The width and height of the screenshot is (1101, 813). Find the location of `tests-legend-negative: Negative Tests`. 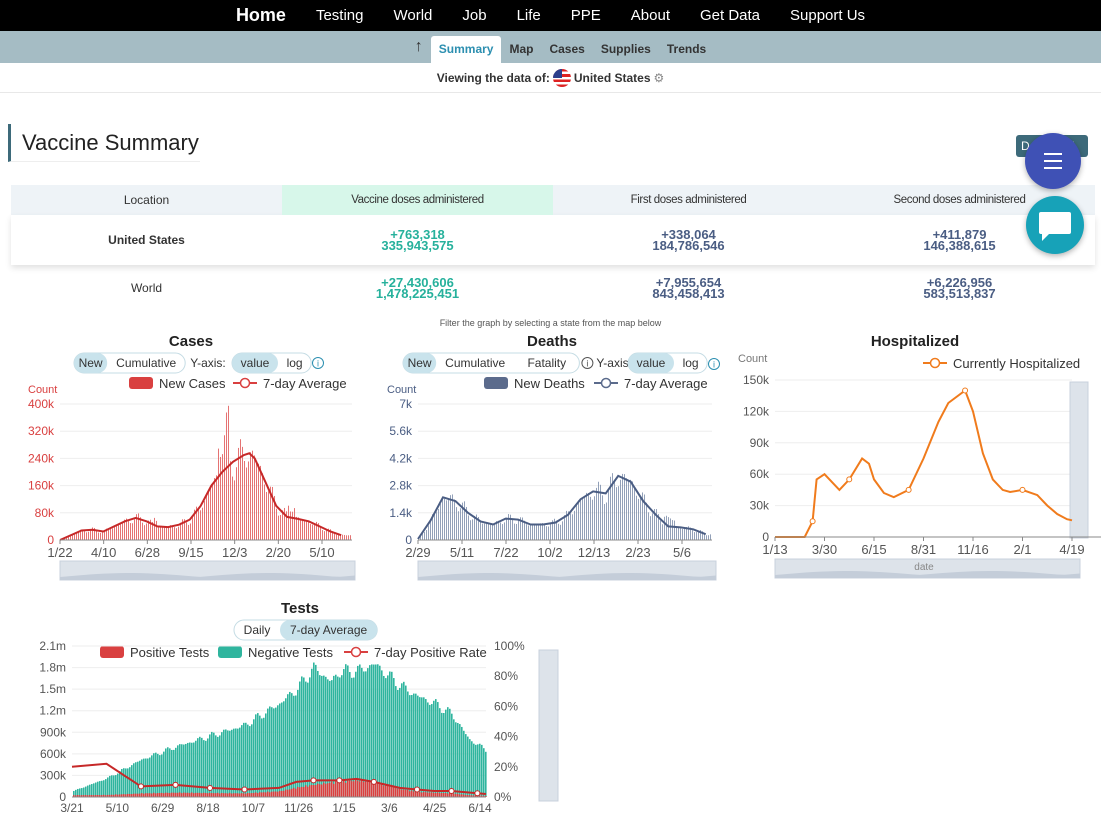

tests-legend-negative: Negative Tests is located at coordinates (291, 652).